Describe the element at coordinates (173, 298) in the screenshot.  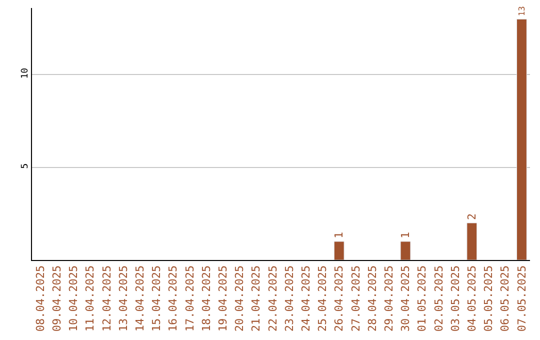
I see `x-tick-label: 16.04.2025` at that location.